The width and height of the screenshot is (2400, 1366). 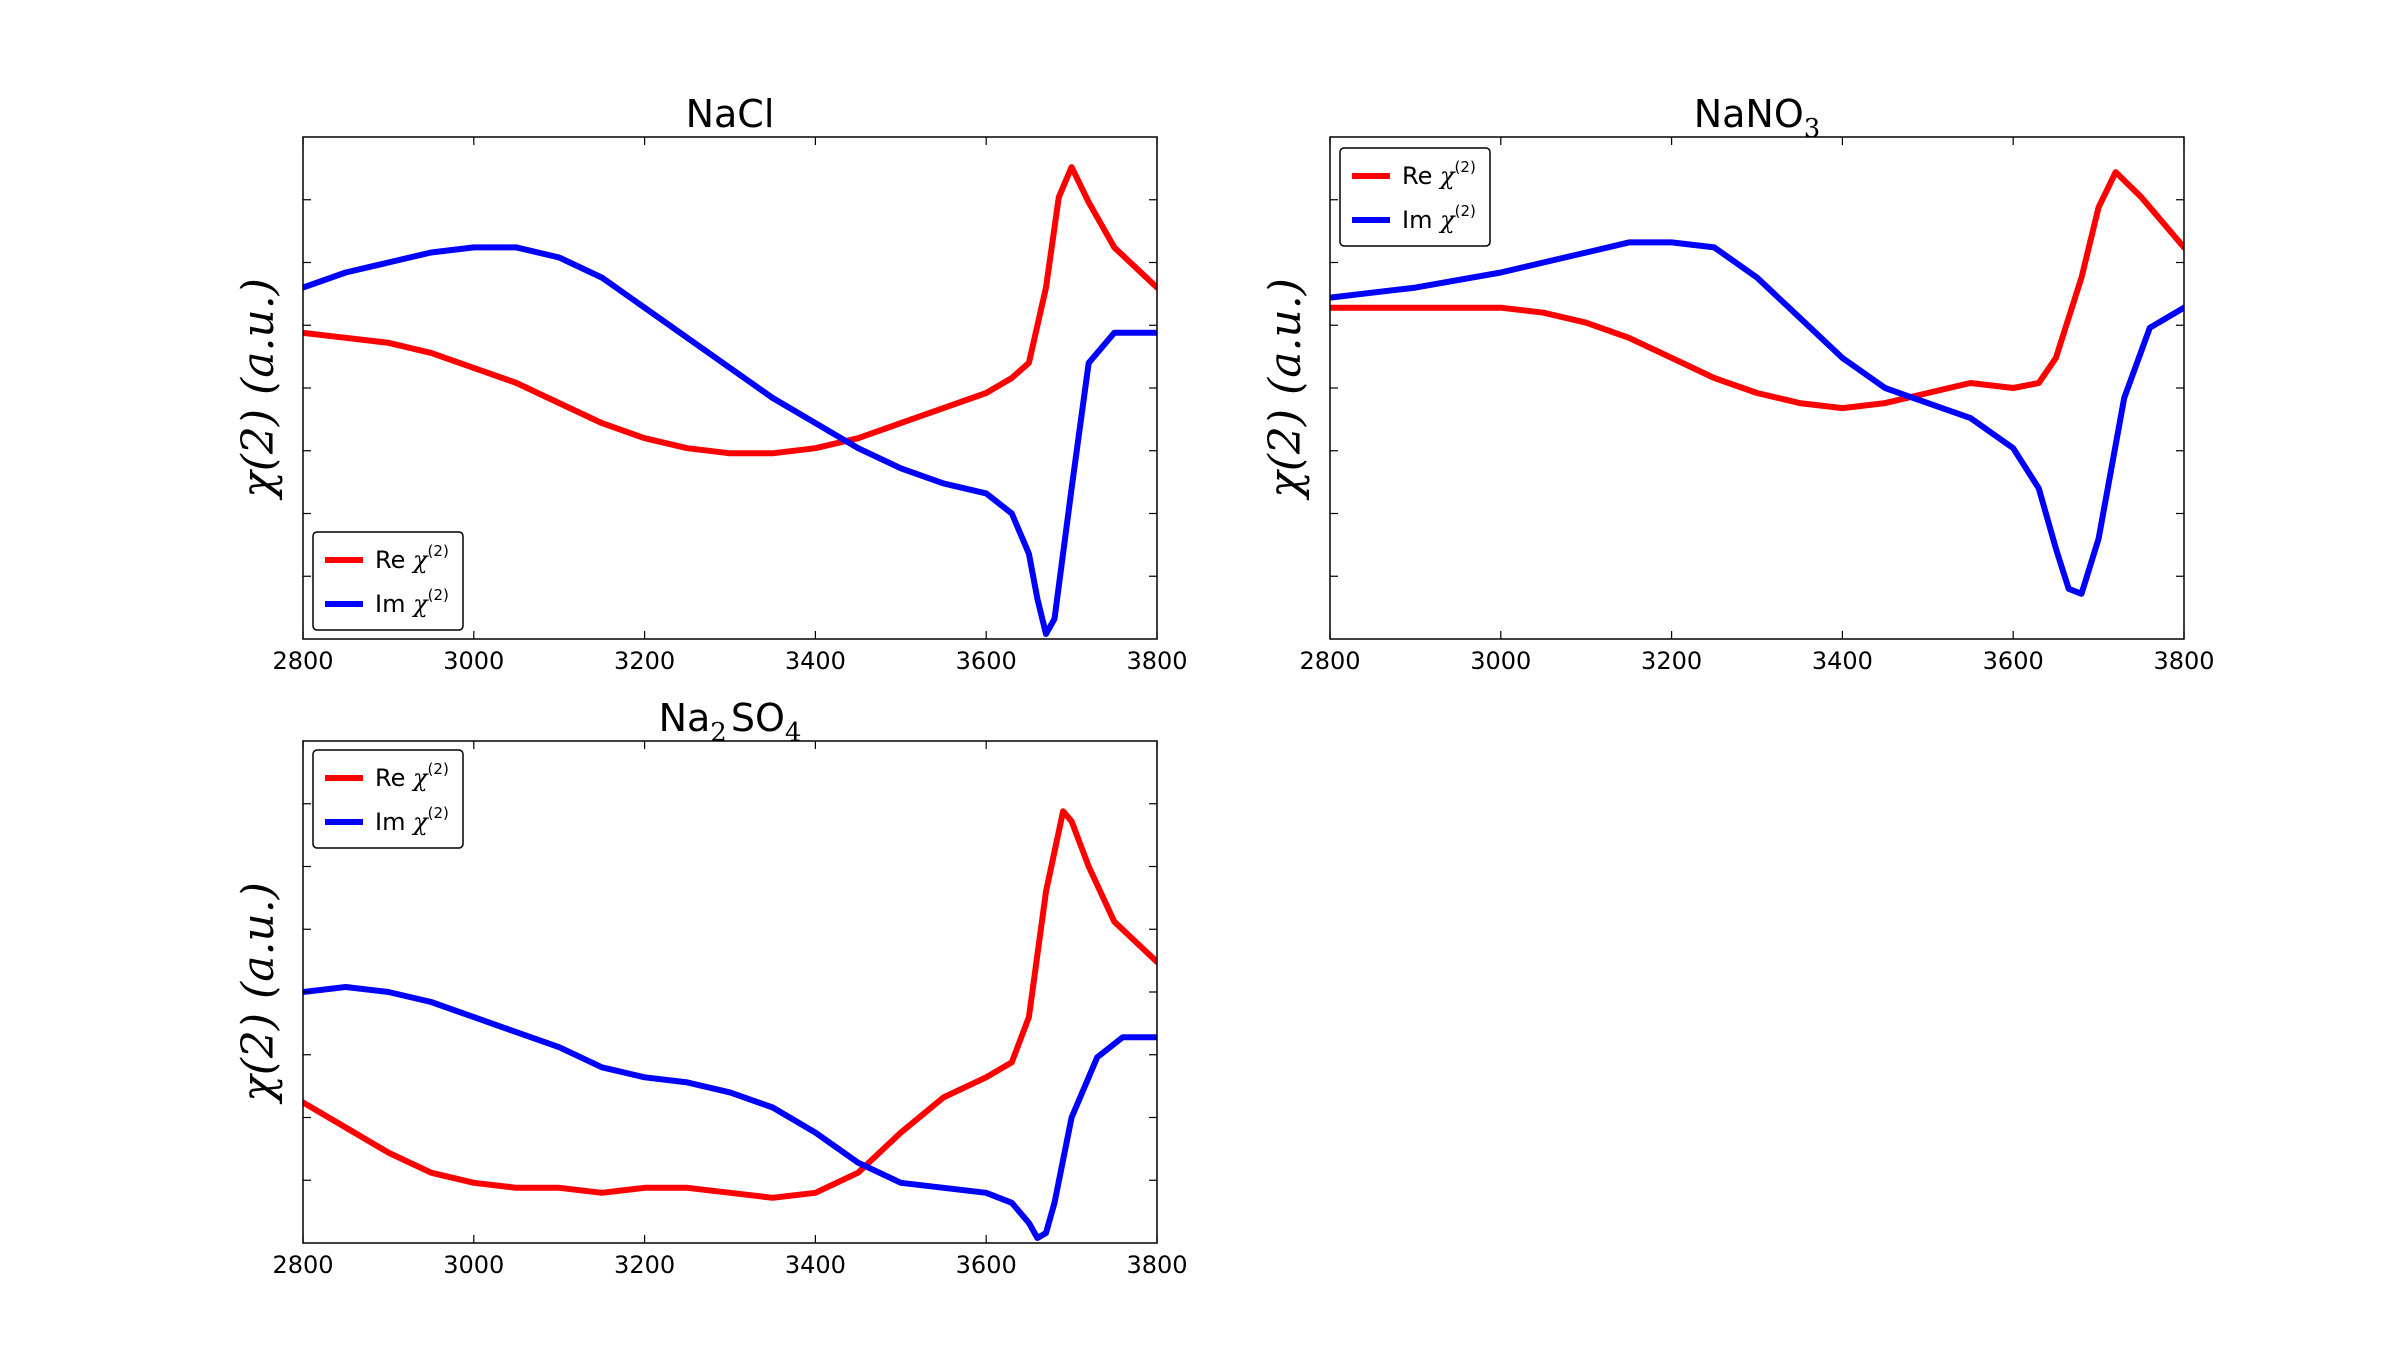 I want to click on chart-title: NaCl, so click(x=730, y=114).